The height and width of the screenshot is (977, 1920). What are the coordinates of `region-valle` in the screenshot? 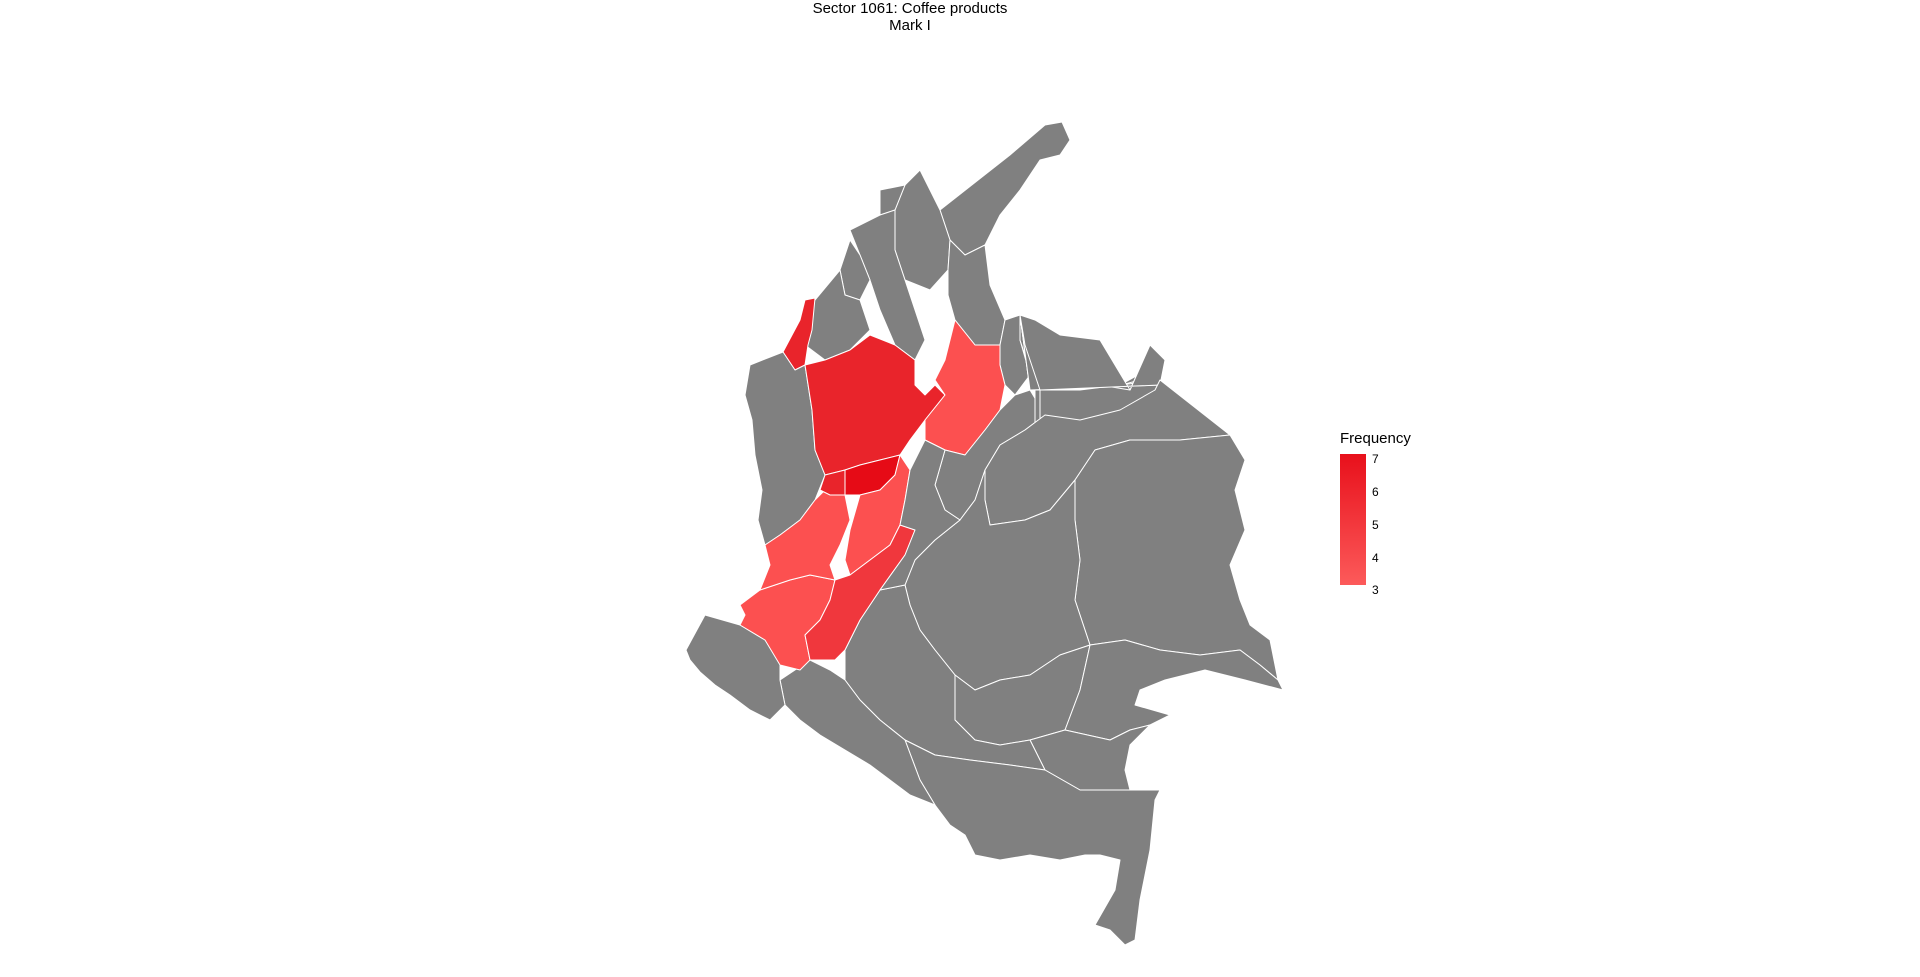 It's located at (805, 540).